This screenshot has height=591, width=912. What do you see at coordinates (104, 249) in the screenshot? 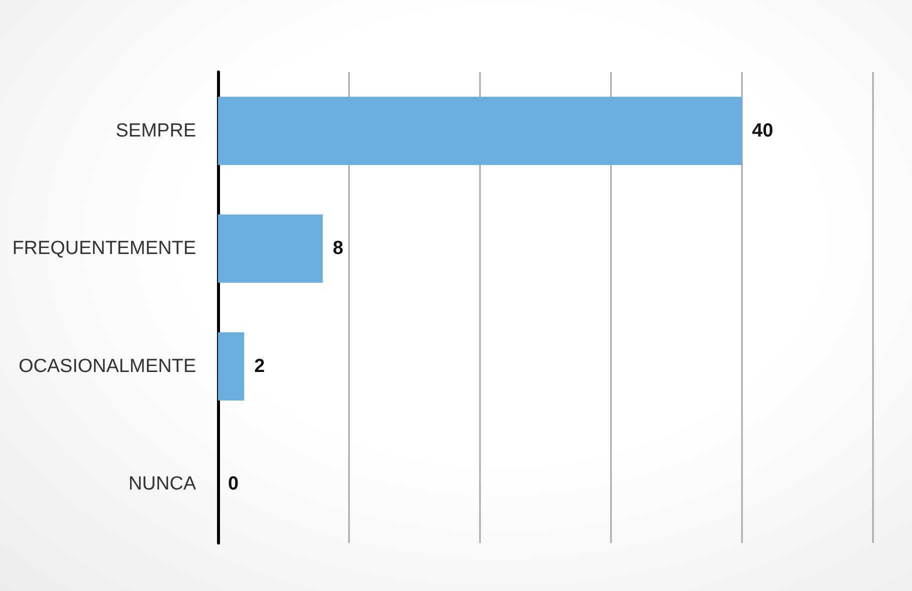
I see `y-tick-label: FREQUENTEMENTE` at bounding box center [104, 249].